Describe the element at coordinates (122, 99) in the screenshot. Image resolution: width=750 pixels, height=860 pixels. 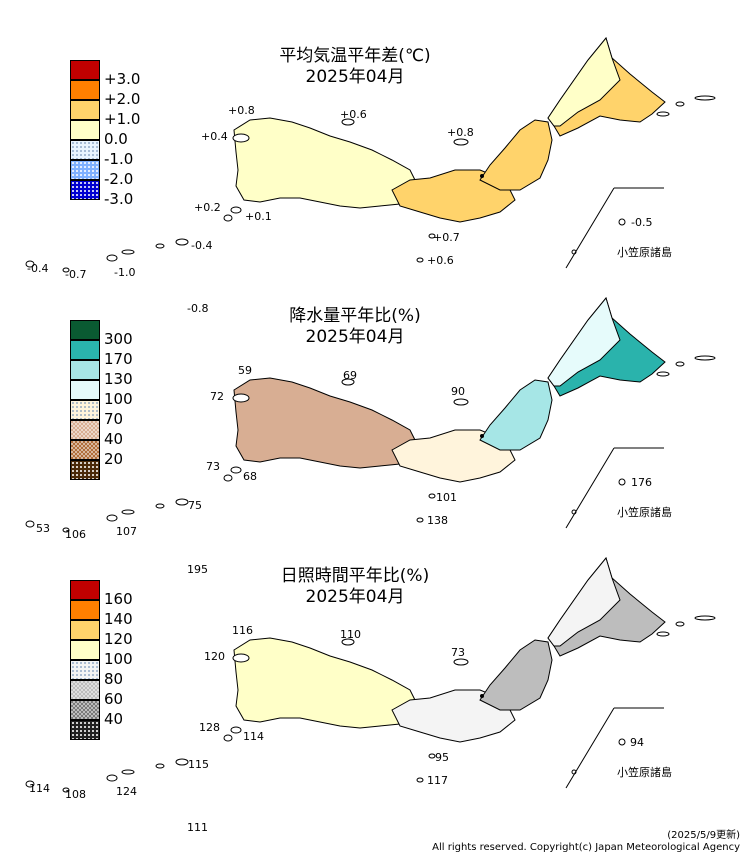
I see `legend-label: +2.0` at that location.